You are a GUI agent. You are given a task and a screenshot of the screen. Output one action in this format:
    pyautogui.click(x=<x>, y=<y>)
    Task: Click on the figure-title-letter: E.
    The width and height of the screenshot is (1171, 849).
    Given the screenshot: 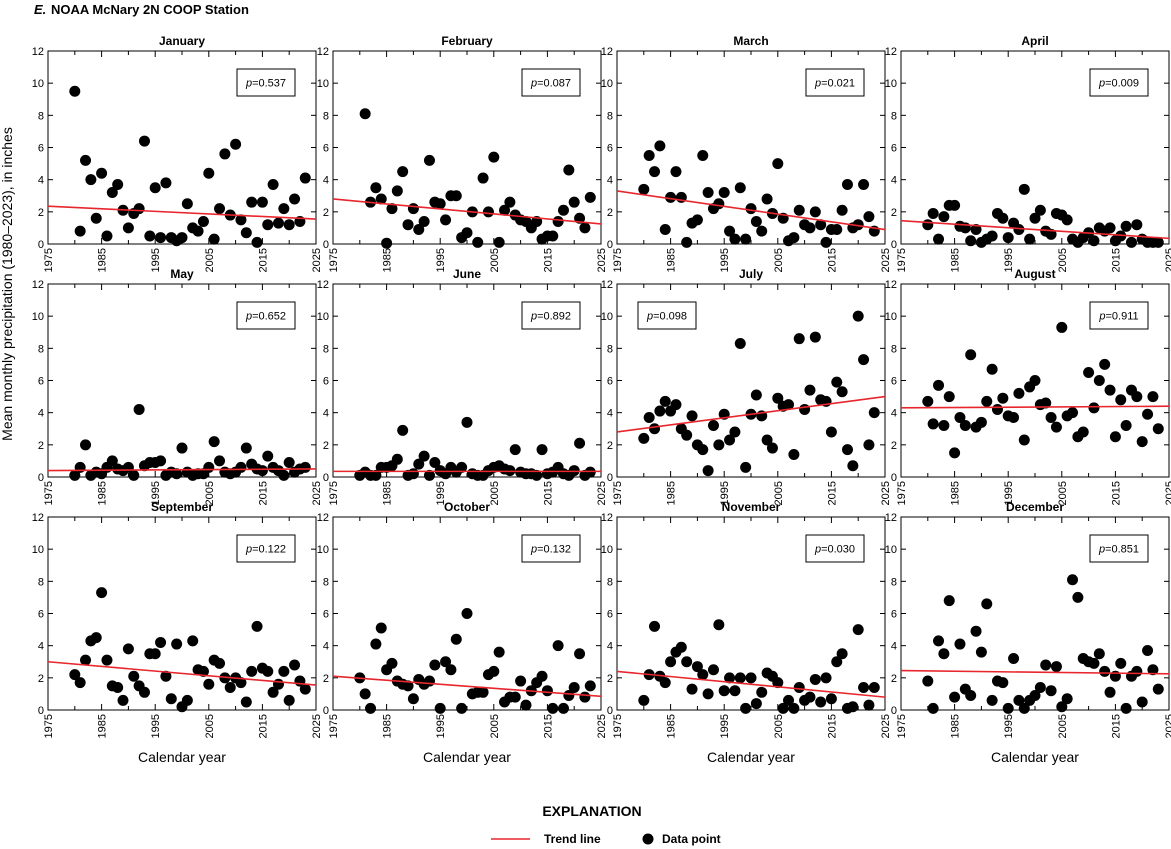 What is the action you would take?
    pyautogui.click(x=40, y=9)
    